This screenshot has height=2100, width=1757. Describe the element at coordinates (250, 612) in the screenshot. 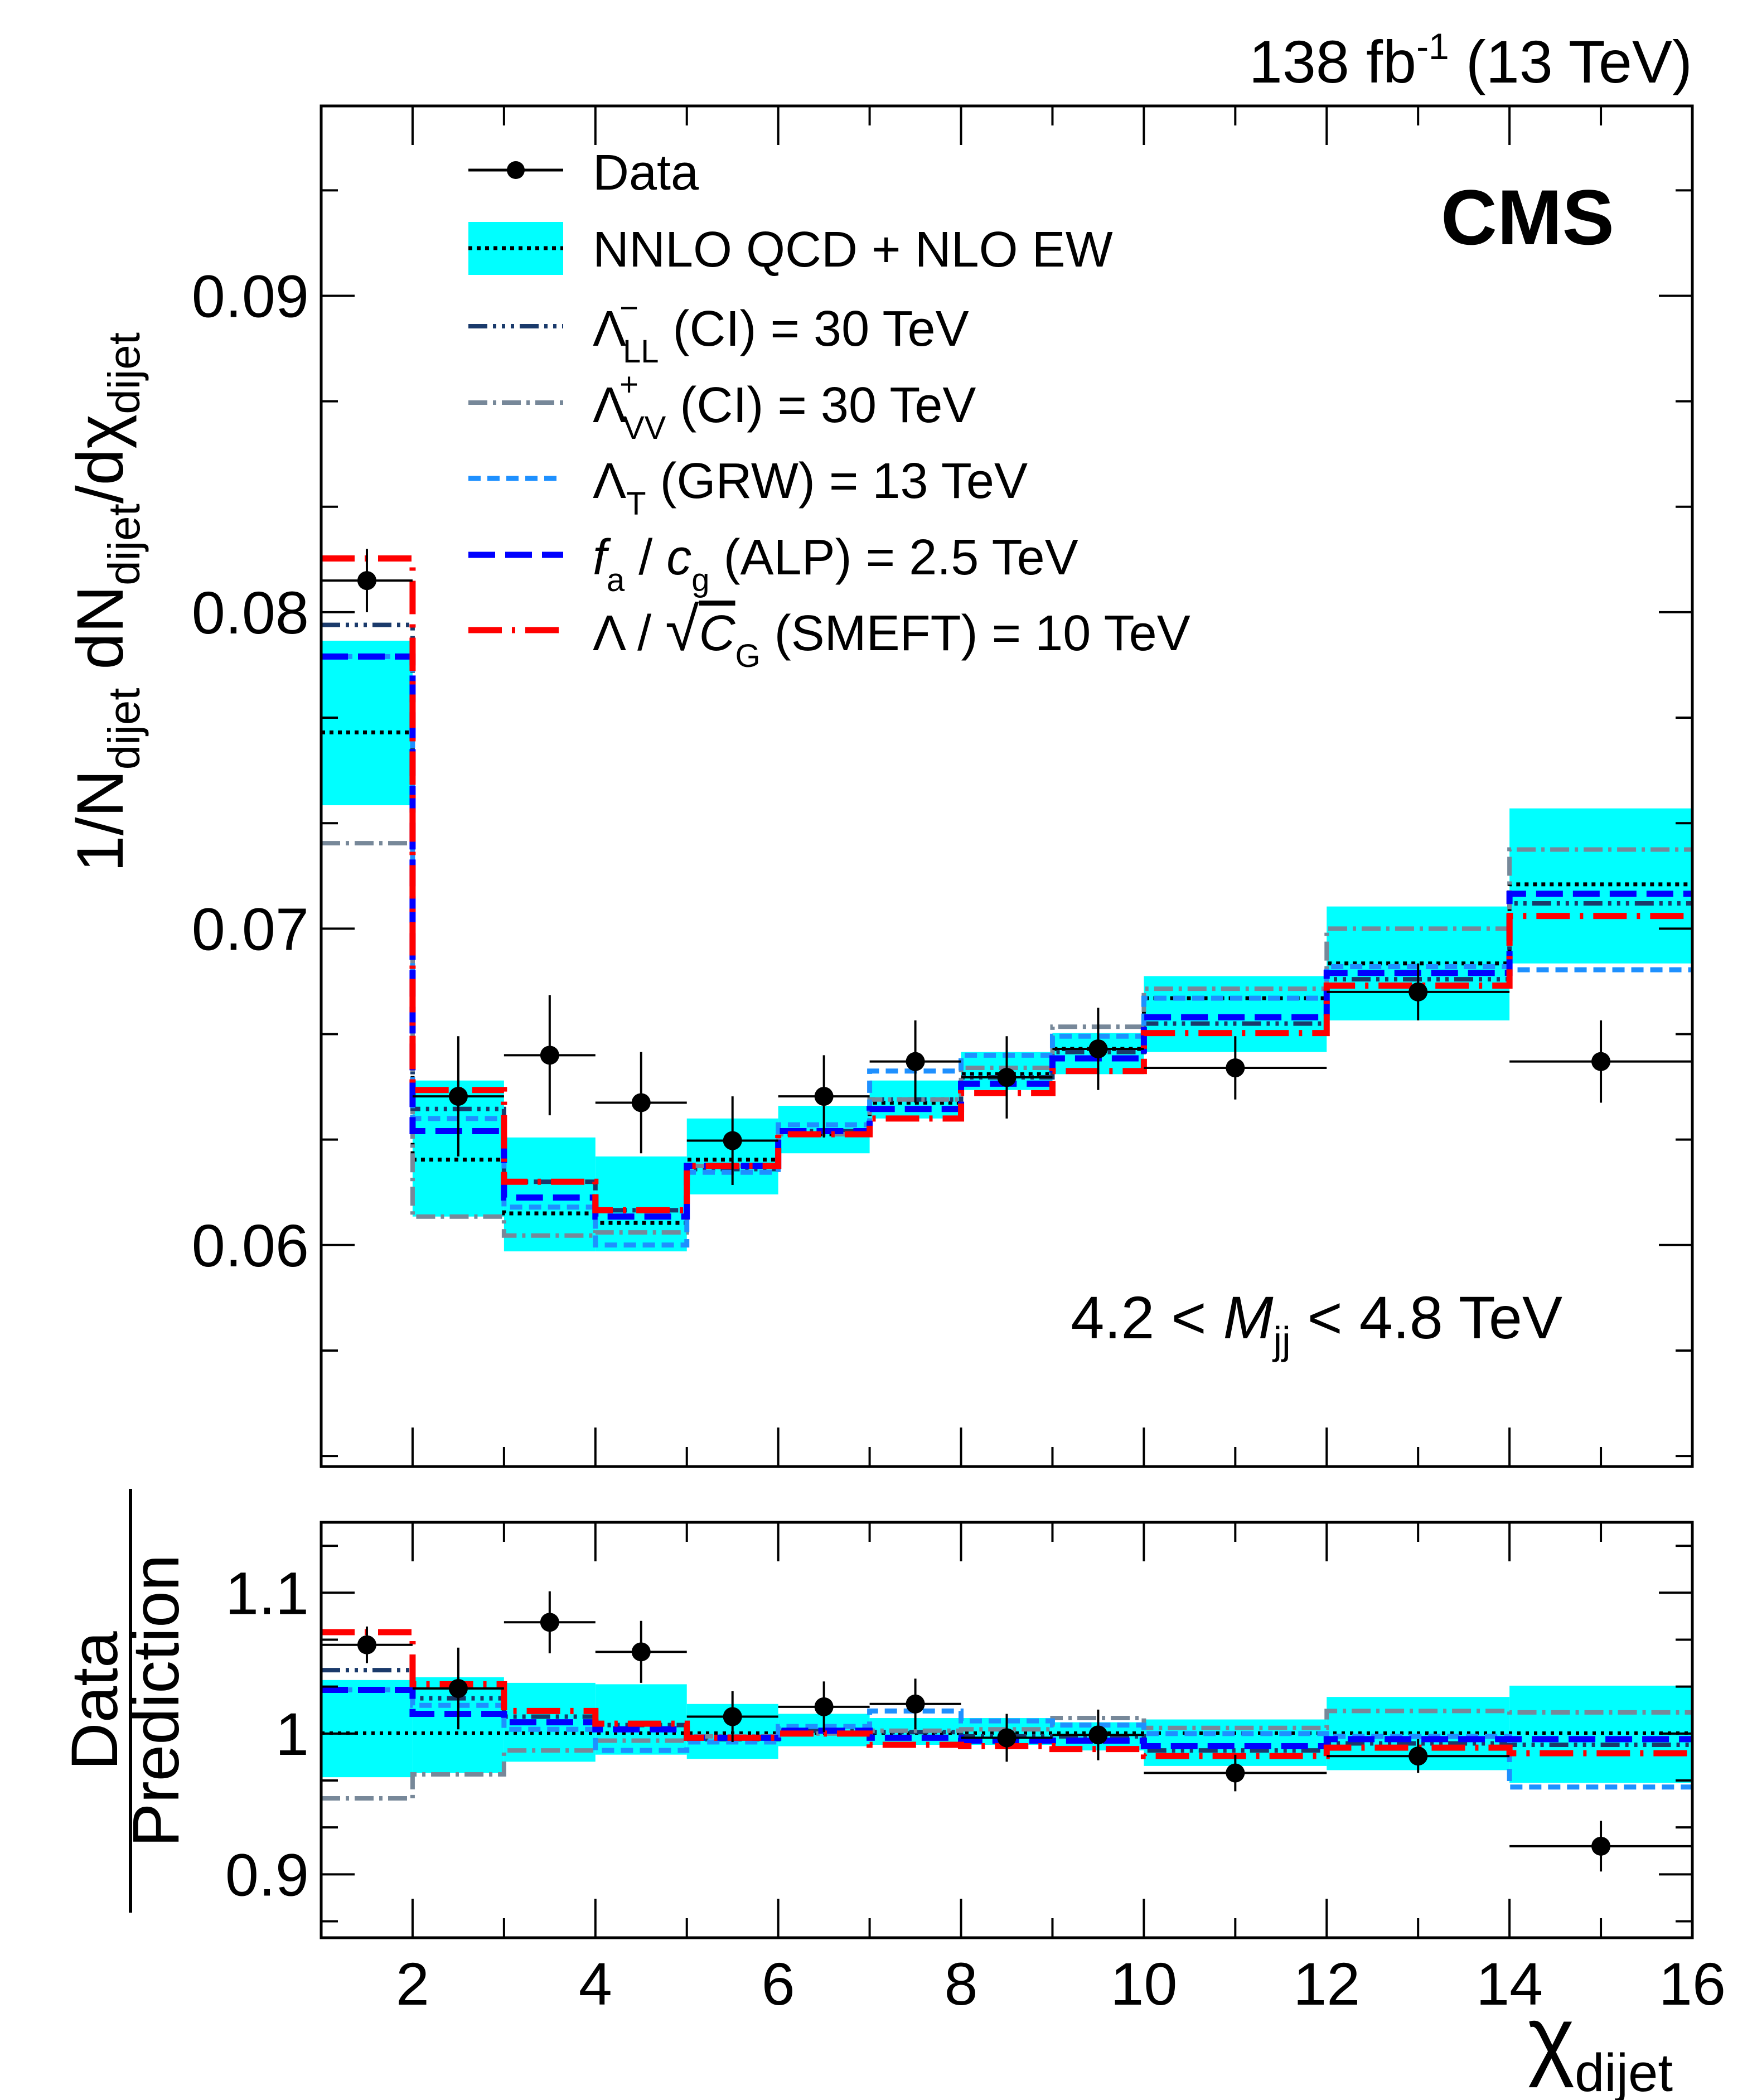

I see `y-tick-label: 0.08` at that location.